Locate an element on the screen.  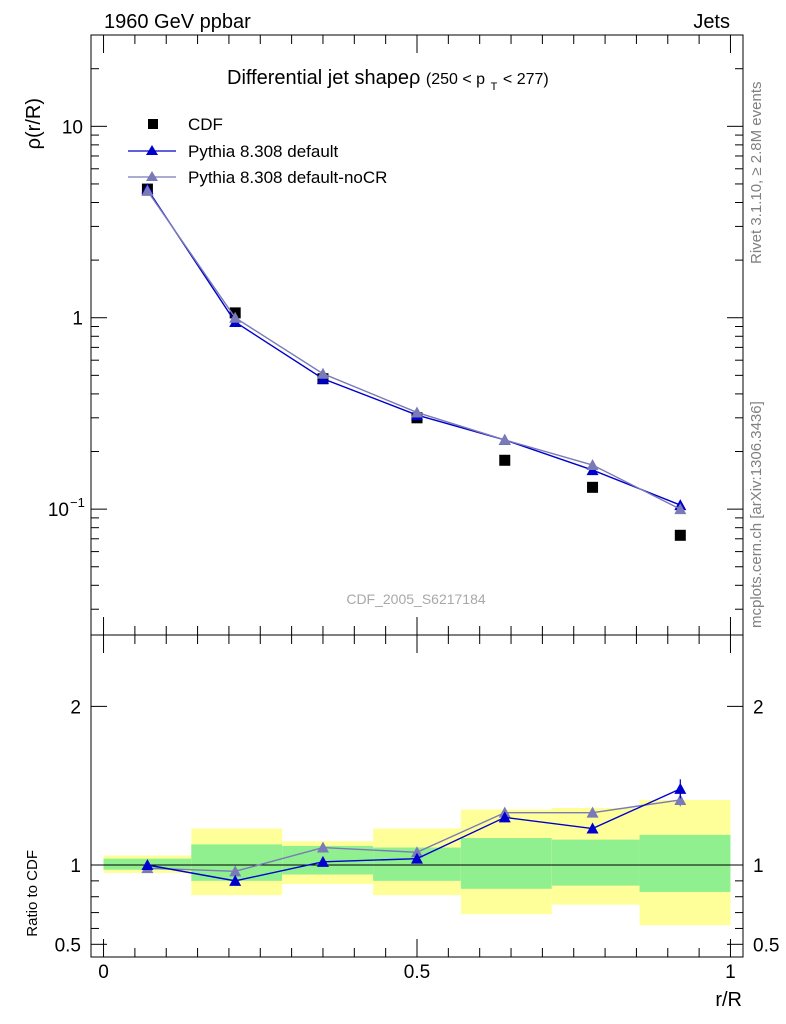
header-right: Jets is located at coordinates (711, 22).